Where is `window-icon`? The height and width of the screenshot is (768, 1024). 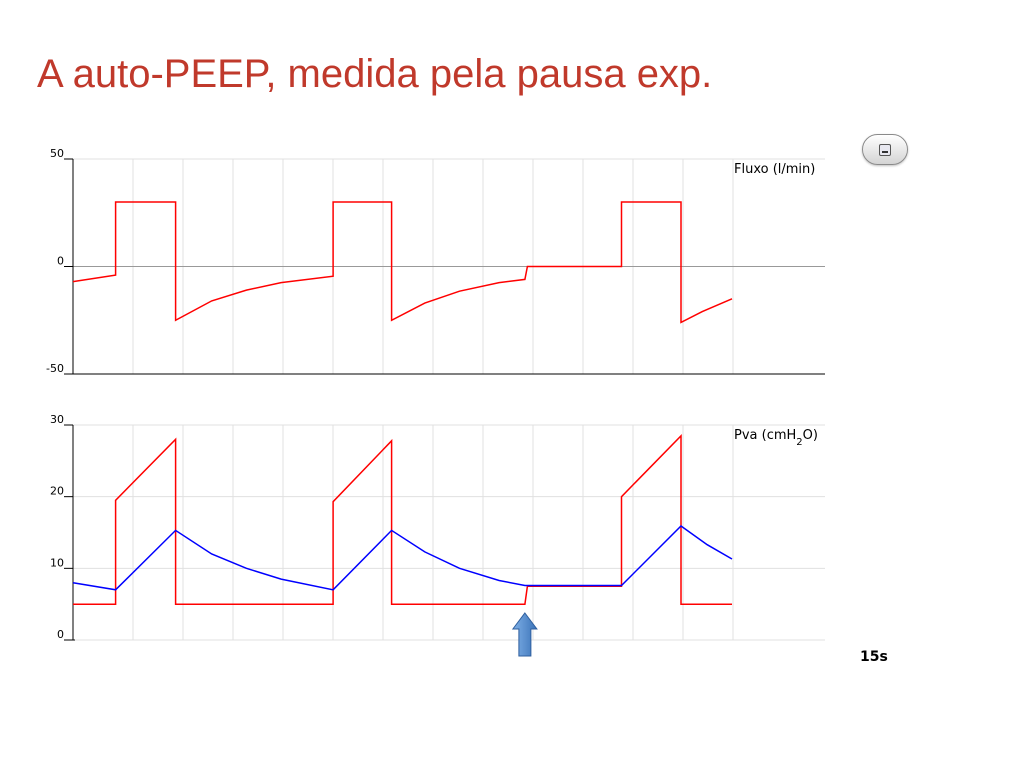
window-icon is located at coordinates (885, 150).